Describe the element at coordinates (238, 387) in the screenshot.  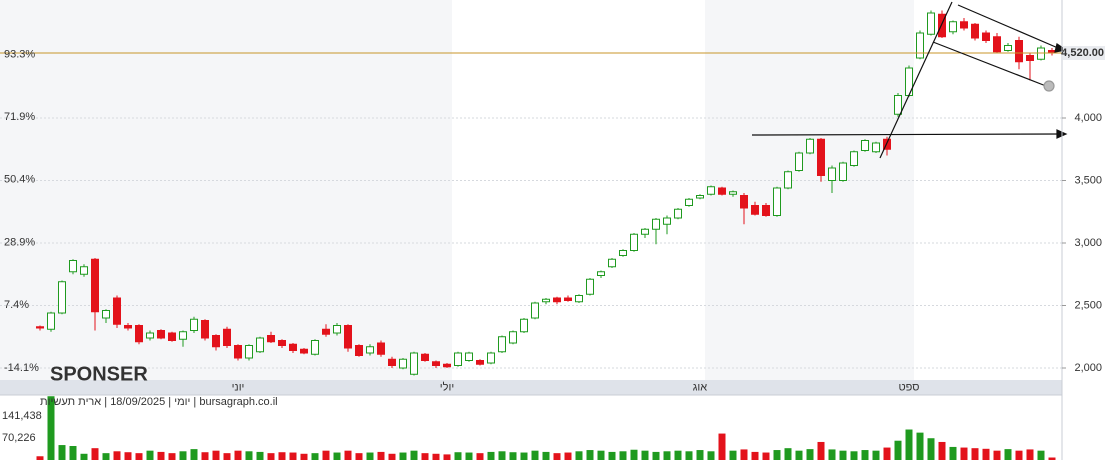
I see `x-tick-label: יוני` at that location.